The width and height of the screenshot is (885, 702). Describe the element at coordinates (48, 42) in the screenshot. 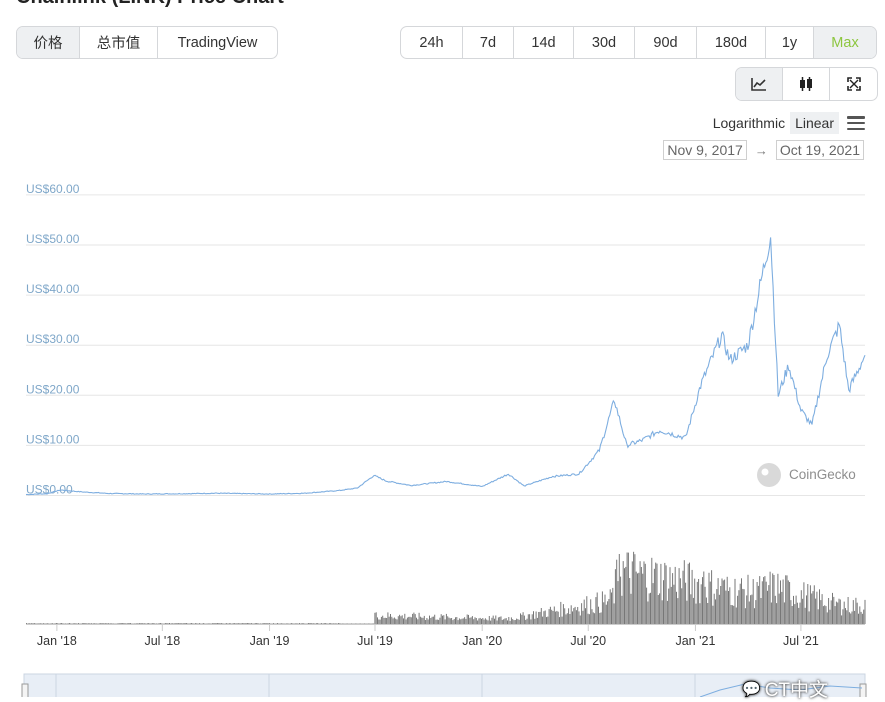

I see `tab-price: 价格` at that location.